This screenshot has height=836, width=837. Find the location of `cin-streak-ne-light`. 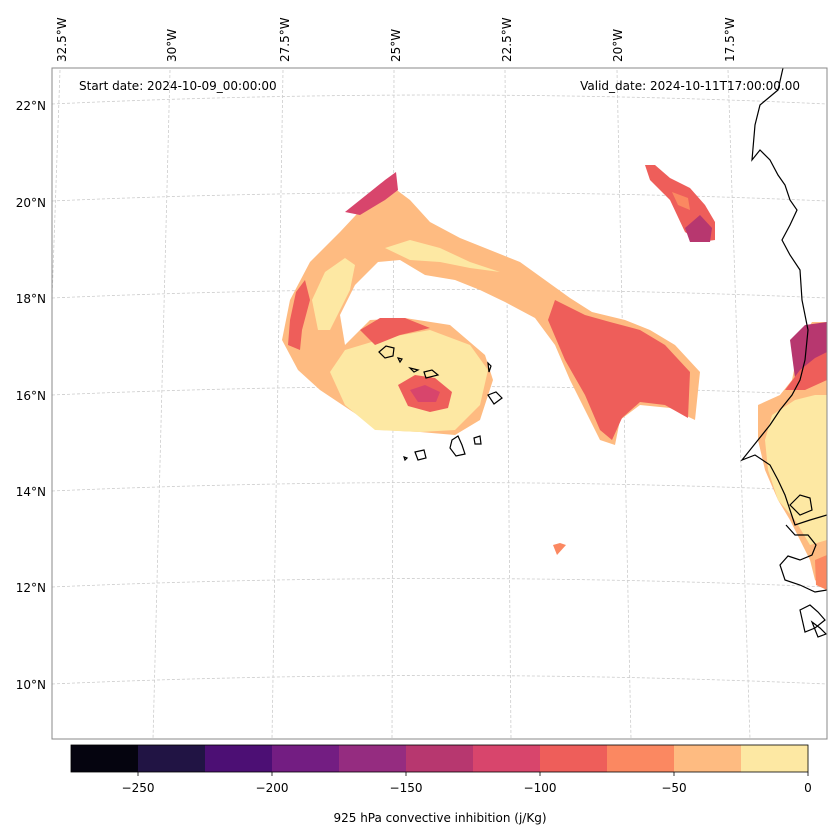

cin-streak-ne-light is located at coordinates (681, 201).